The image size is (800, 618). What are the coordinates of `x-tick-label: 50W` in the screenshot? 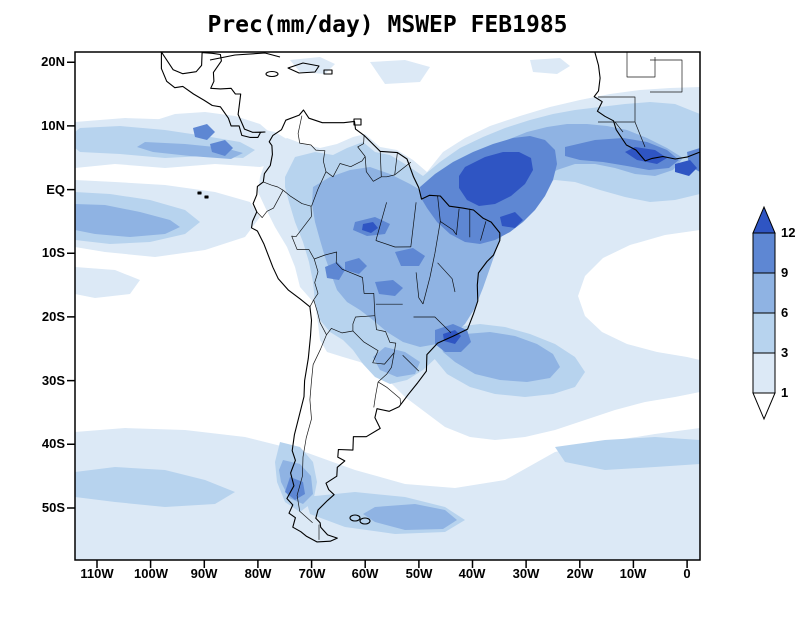 It's located at (419, 573).